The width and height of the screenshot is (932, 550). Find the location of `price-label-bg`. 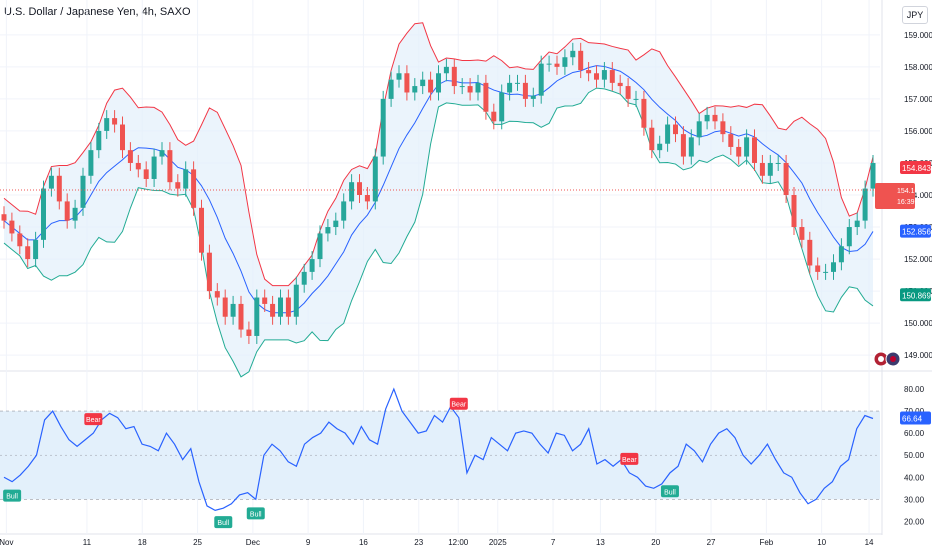

price-label-bg is located at coordinates (915, 167).